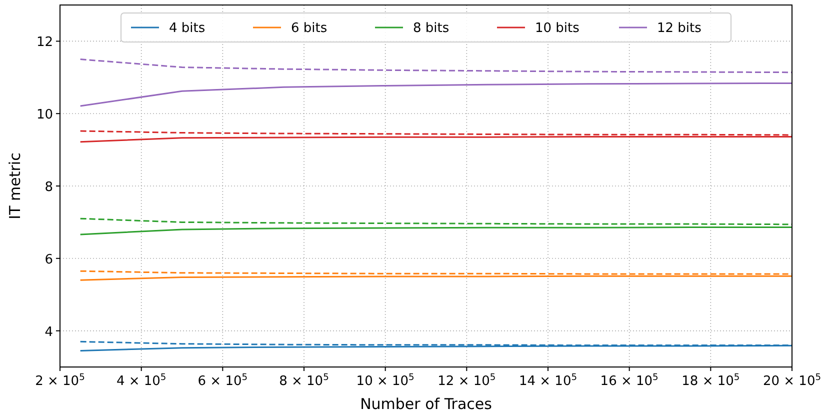 The width and height of the screenshot is (824, 416). Describe the element at coordinates (548, 381) in the screenshot. I see `x-tick-label: 14 × 10$^{5}$` at that location.